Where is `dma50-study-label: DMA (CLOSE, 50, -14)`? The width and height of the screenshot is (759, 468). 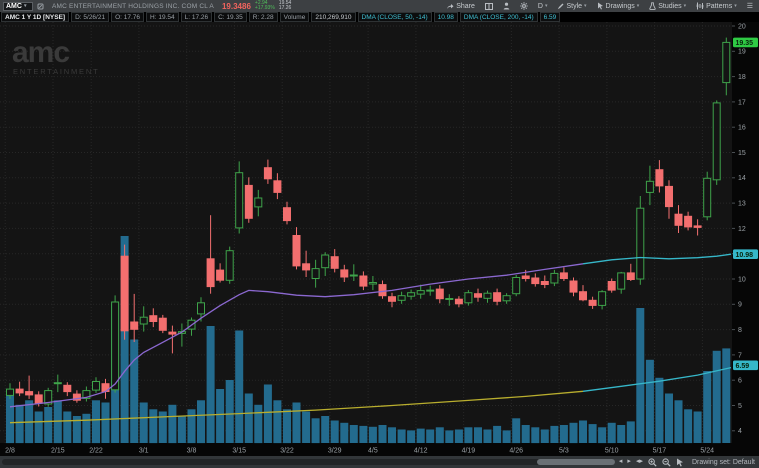 dma50-study-label: DMA (CLOSE, 50, -14) is located at coordinates (394, 17).